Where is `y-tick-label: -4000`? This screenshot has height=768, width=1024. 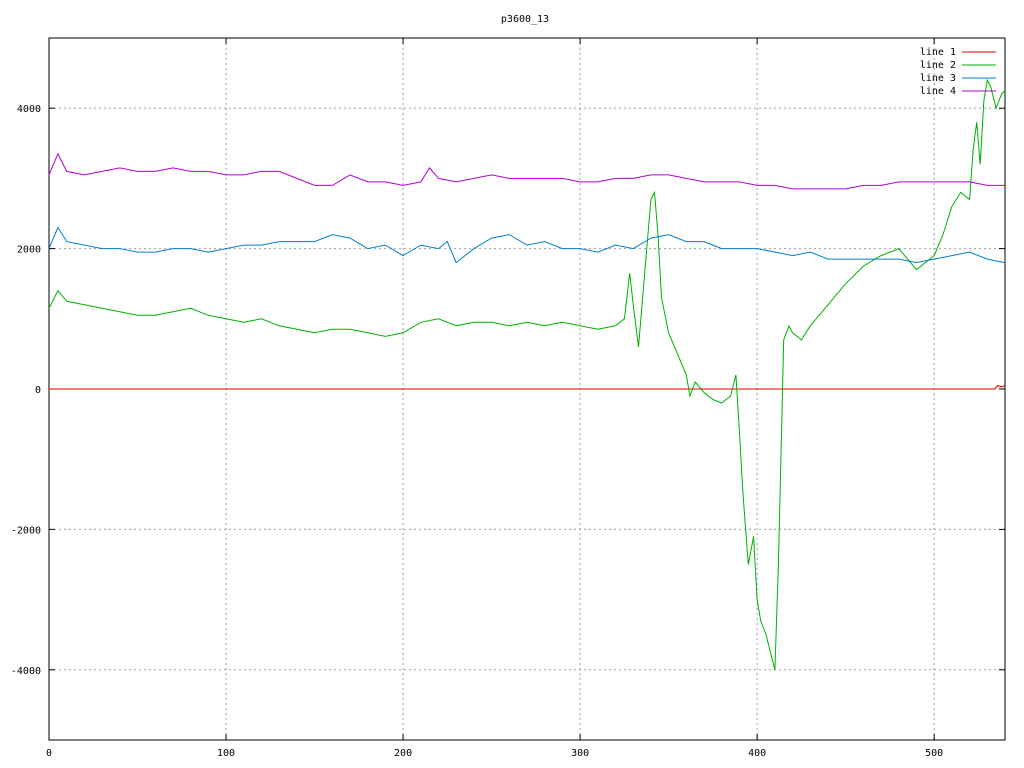 y-tick-label: -4000 is located at coordinates (26, 671).